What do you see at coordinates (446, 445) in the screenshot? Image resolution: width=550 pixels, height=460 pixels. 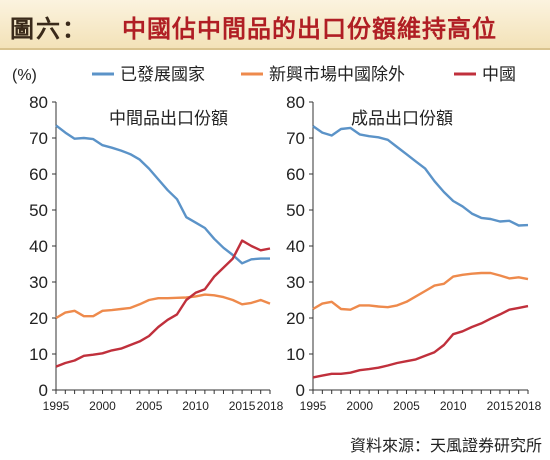 I see `source-note: 資料來源：天風證券研究所` at bounding box center [446, 445].